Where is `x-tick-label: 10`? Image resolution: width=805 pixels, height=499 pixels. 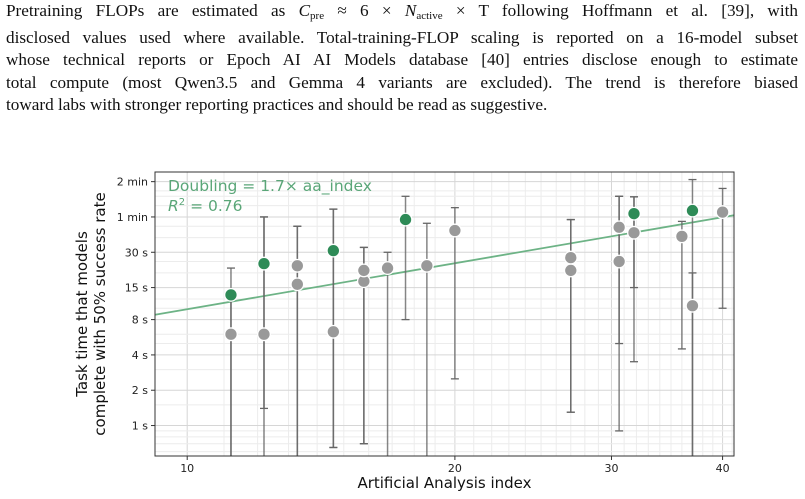 x-tick-label: 10 is located at coordinates (187, 468).